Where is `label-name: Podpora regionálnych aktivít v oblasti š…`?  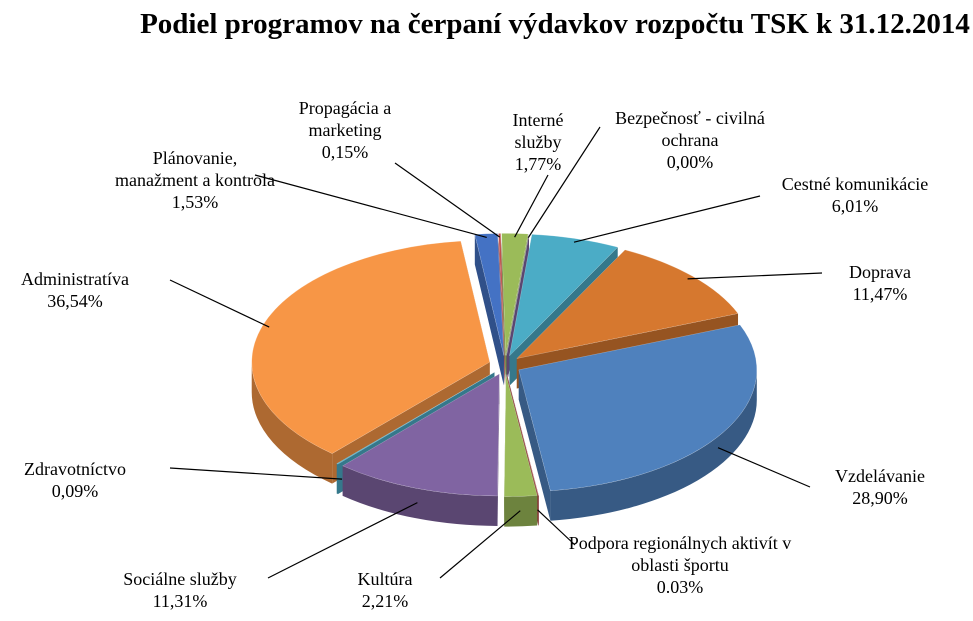
label-name: Podpora regionálnych aktivít v oblasti š… is located at coordinates (680, 554).